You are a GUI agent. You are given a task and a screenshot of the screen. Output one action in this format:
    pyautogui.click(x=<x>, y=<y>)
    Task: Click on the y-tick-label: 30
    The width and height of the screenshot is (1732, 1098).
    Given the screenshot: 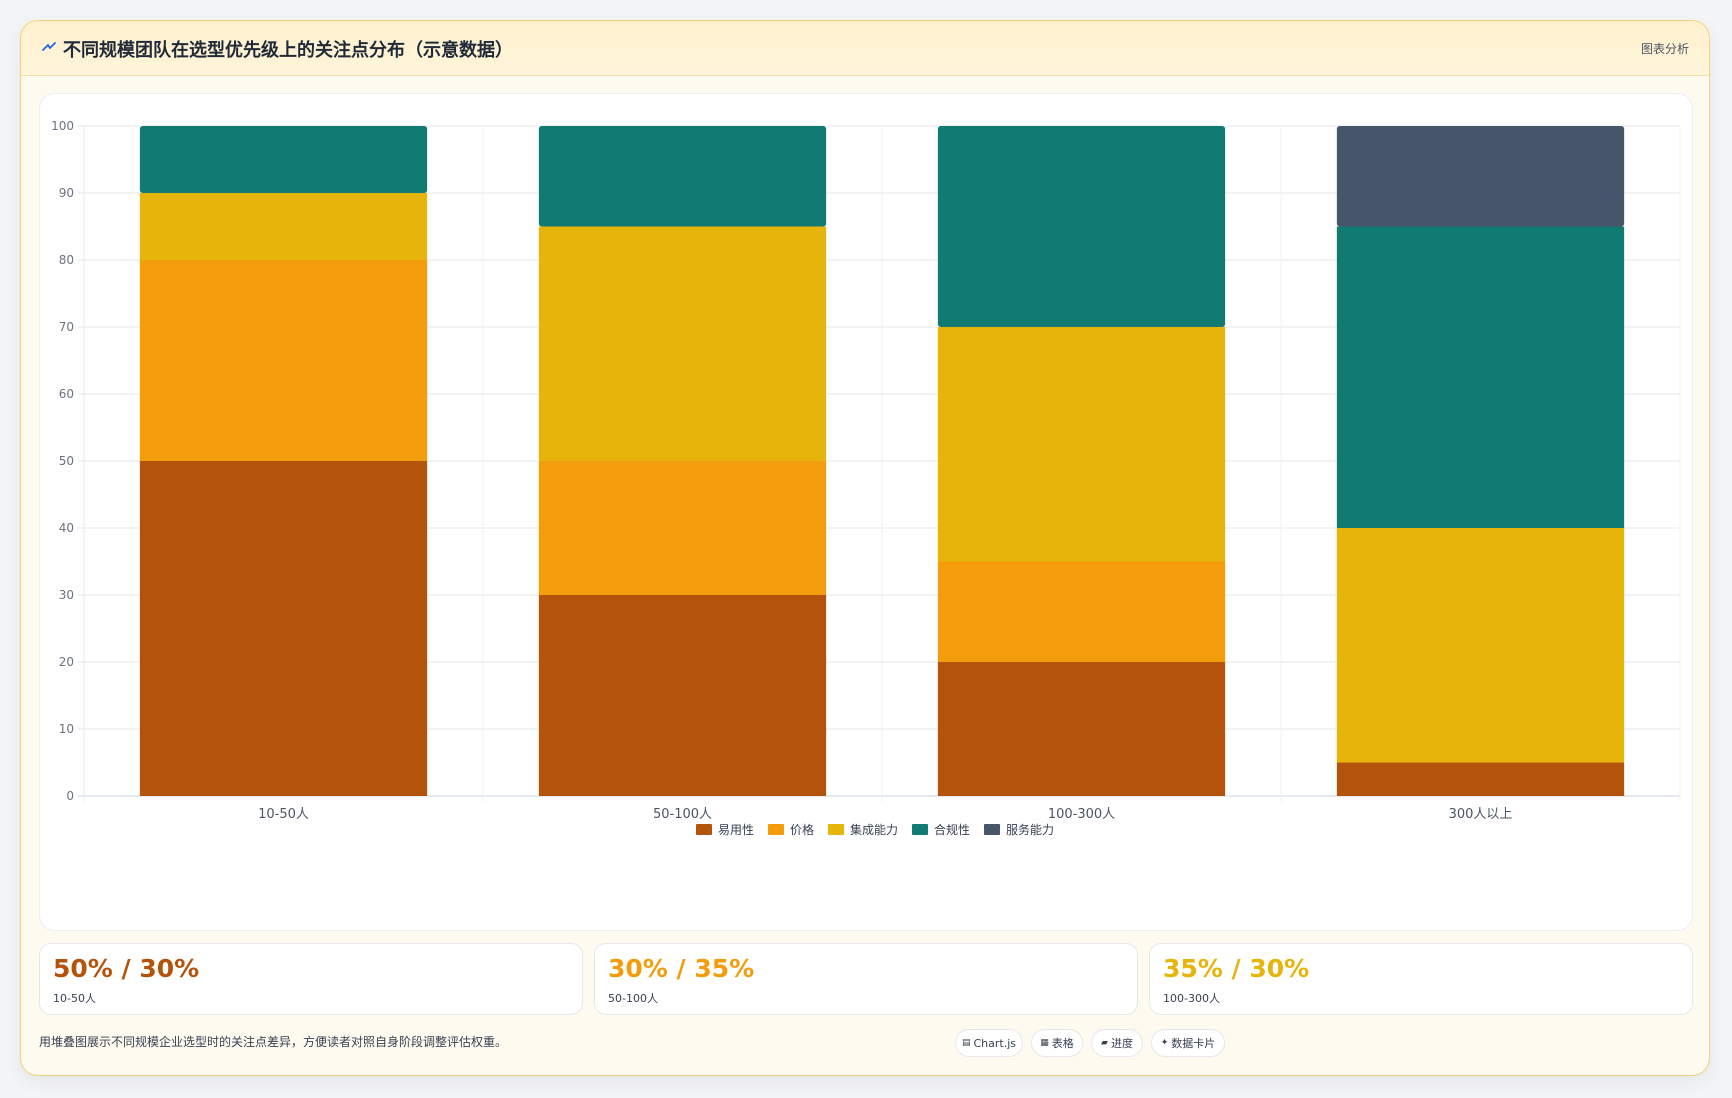 What is the action you would take?
    pyautogui.click(x=66, y=595)
    